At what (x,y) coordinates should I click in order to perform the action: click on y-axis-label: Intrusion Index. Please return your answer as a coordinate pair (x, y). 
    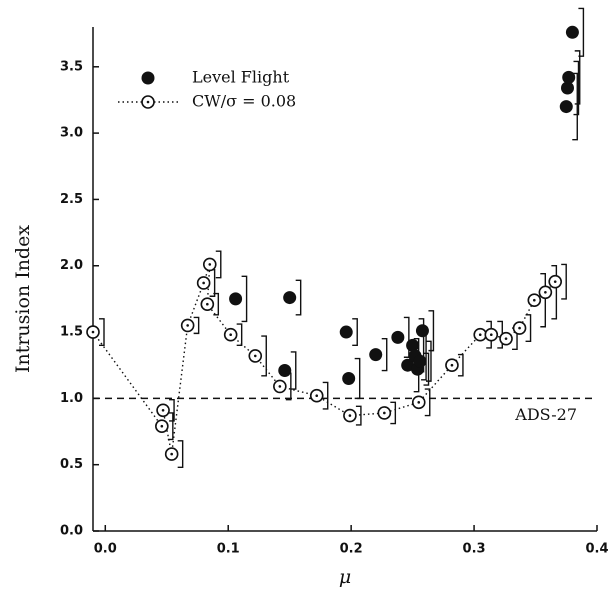
    Looking at the image, I should click on (23, 299).